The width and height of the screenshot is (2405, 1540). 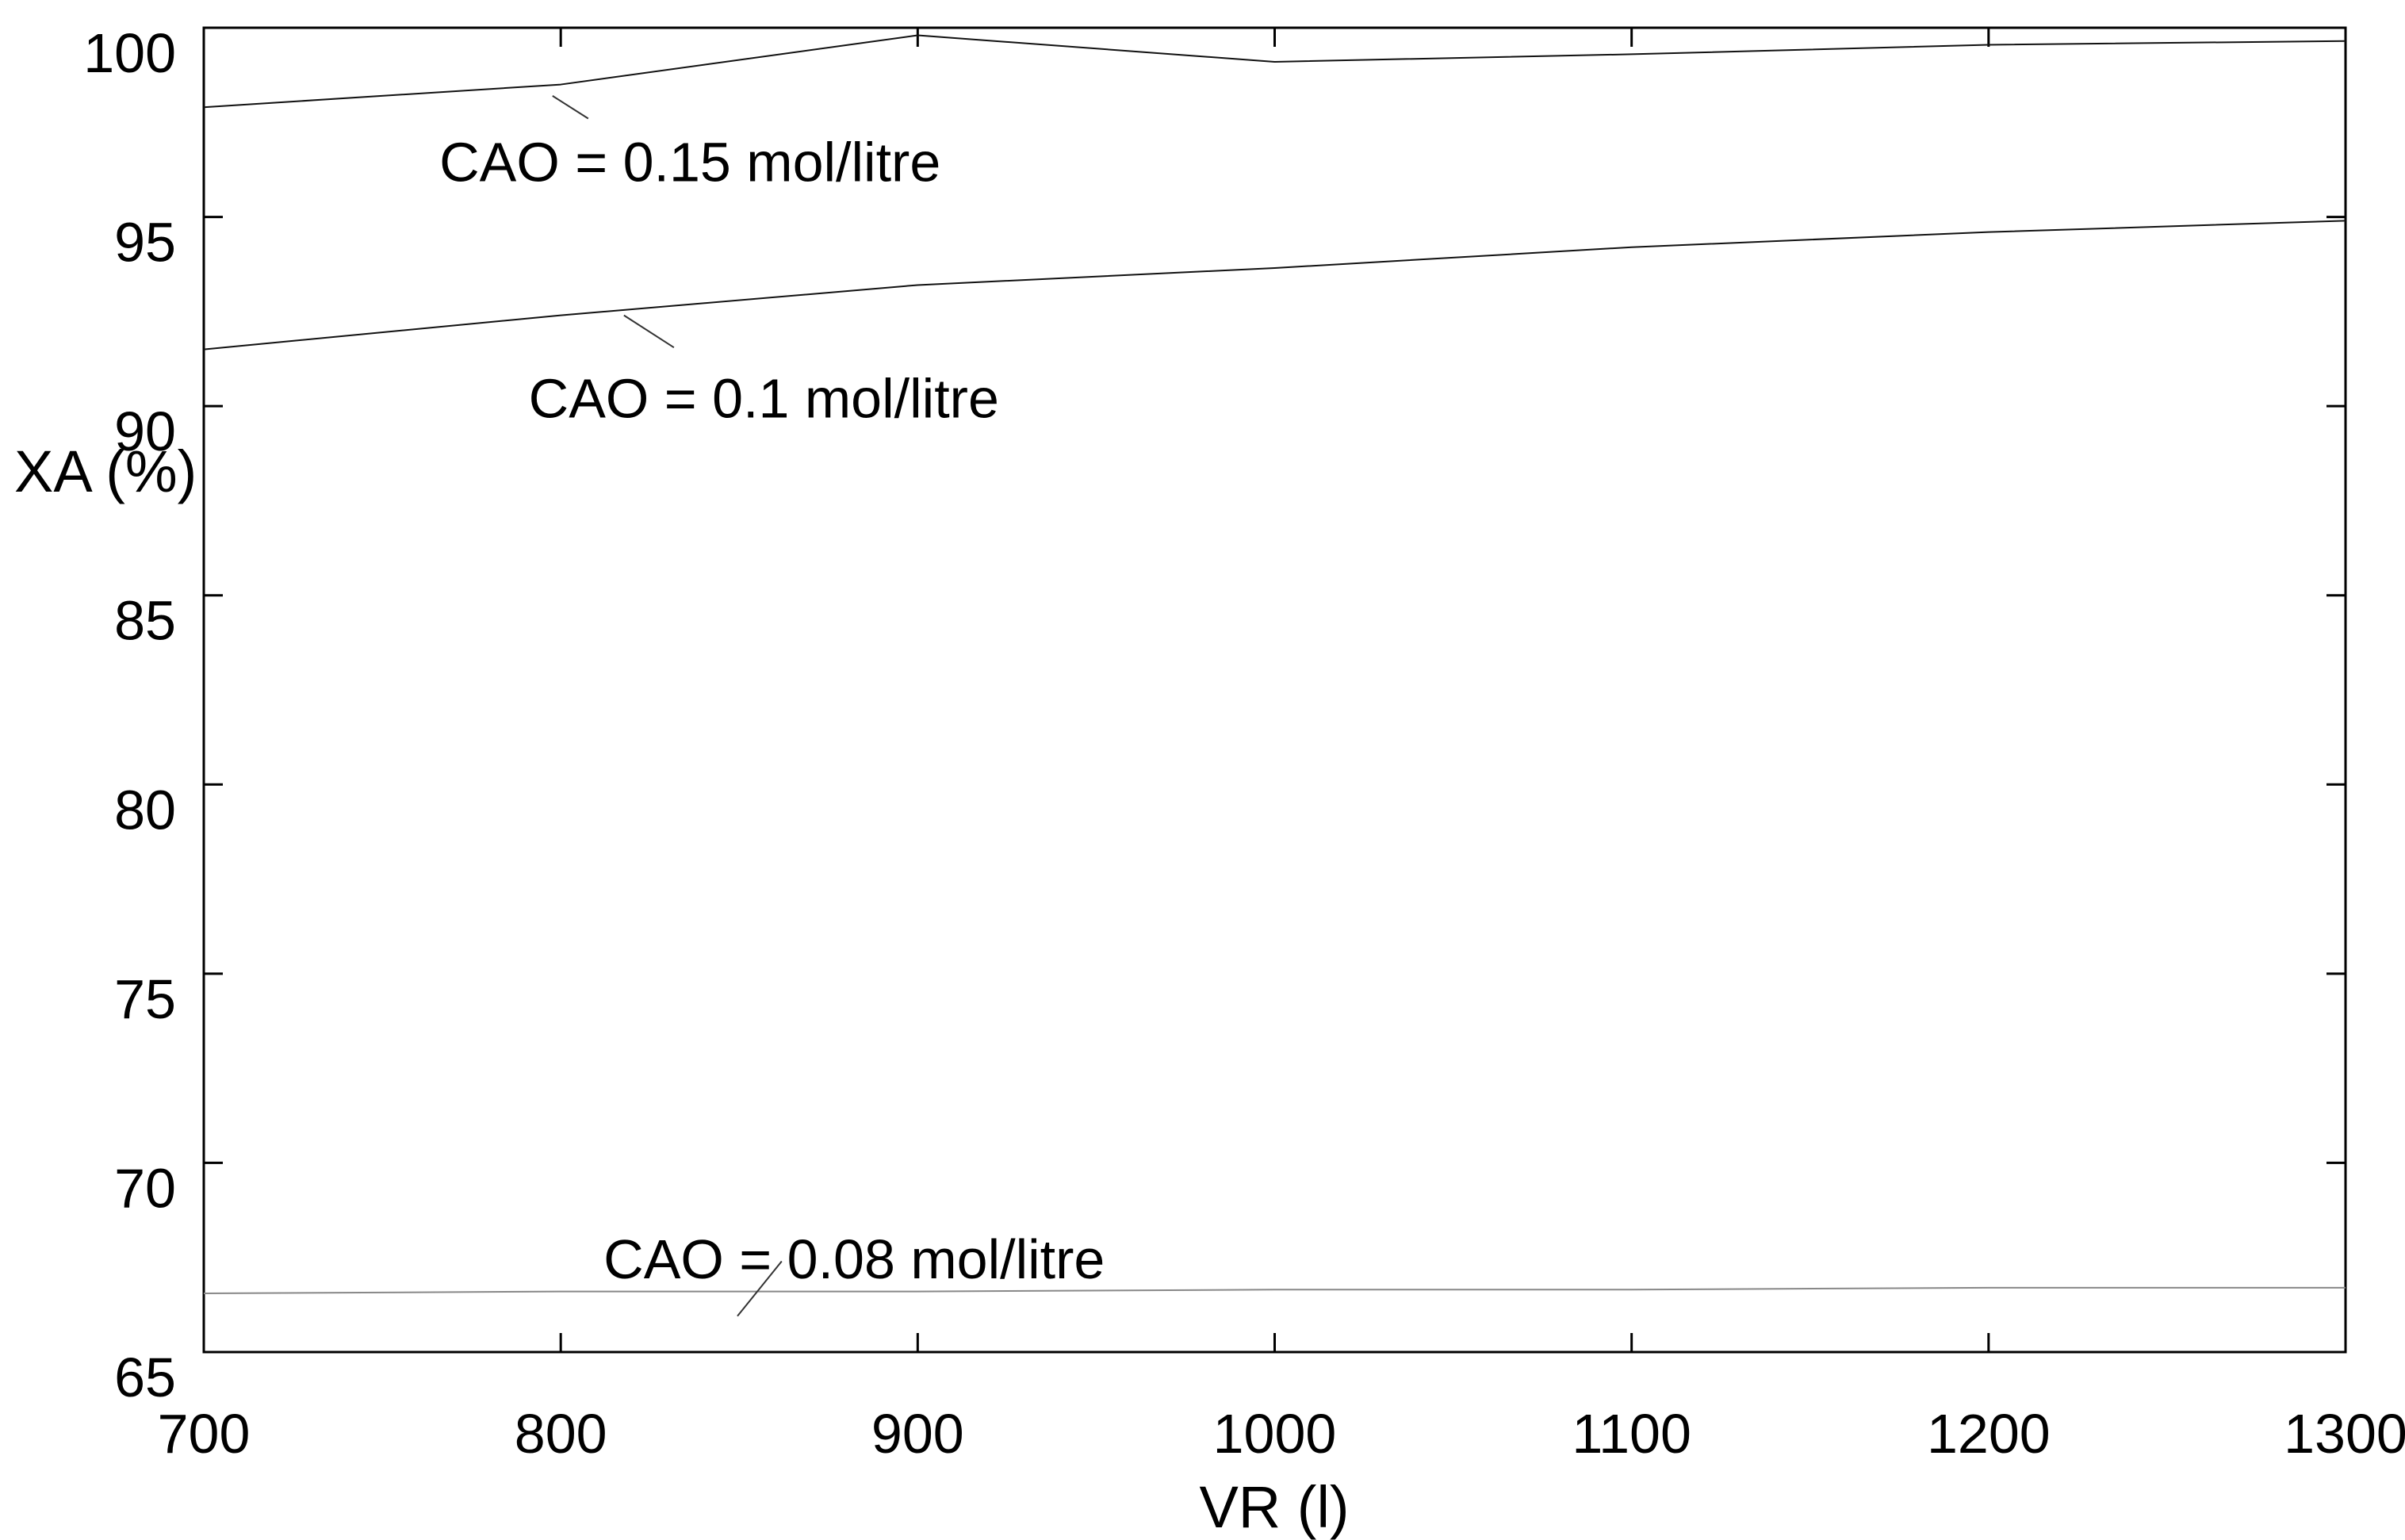 I want to click on annotation-label: CAO = 0.1 mol/litre, so click(x=764, y=398).